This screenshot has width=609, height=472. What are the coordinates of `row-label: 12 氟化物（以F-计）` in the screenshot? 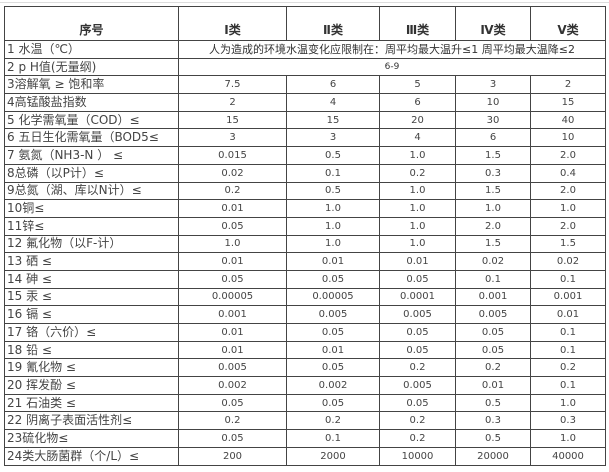 It's located at (91, 244).